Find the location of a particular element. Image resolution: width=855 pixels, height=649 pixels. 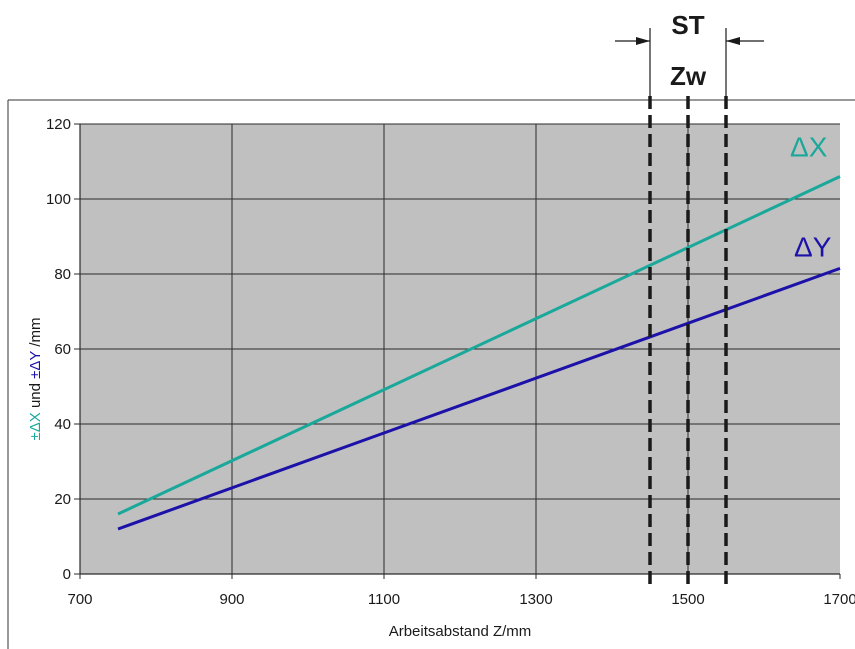

x-tick-label: 1700 is located at coordinates (839, 599).